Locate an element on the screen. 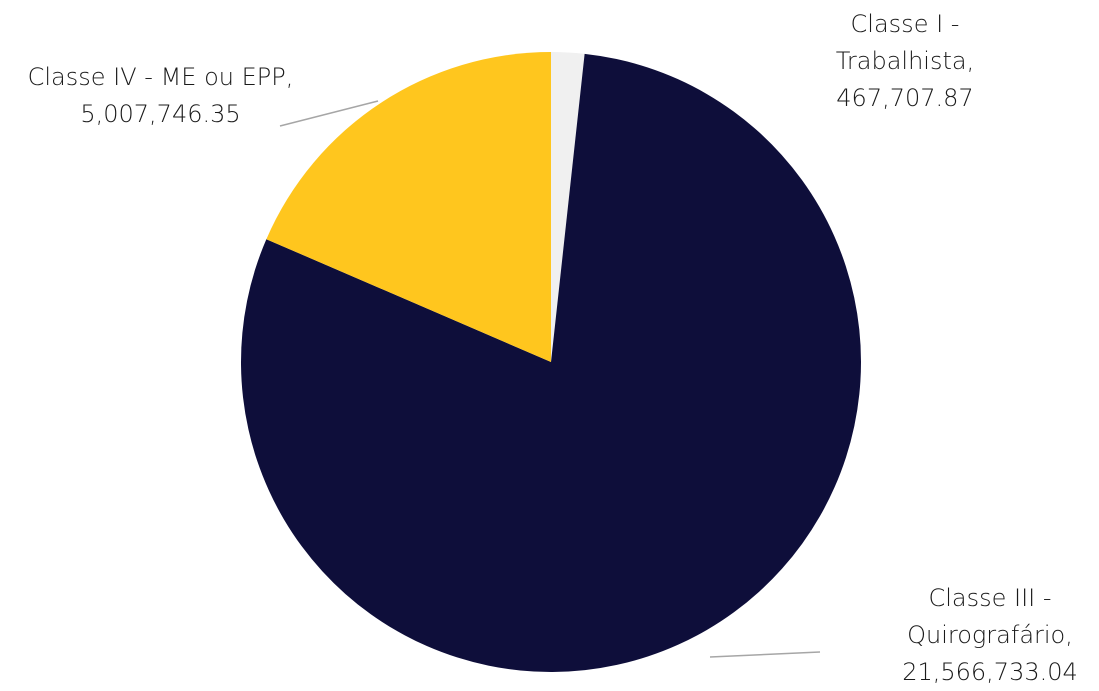  data-label: Classe IV - ME ou EPP 5,007,746.35 is located at coordinates (160, 96).